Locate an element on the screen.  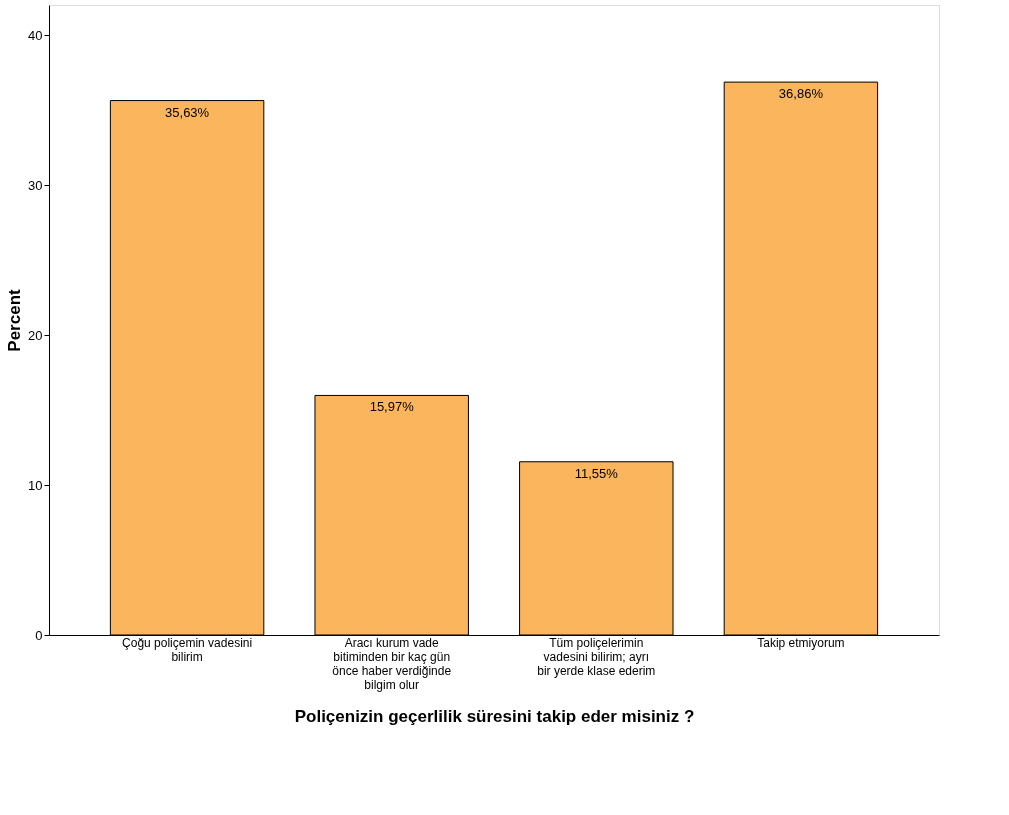
y-tick-label: 30 is located at coordinates (35, 185).